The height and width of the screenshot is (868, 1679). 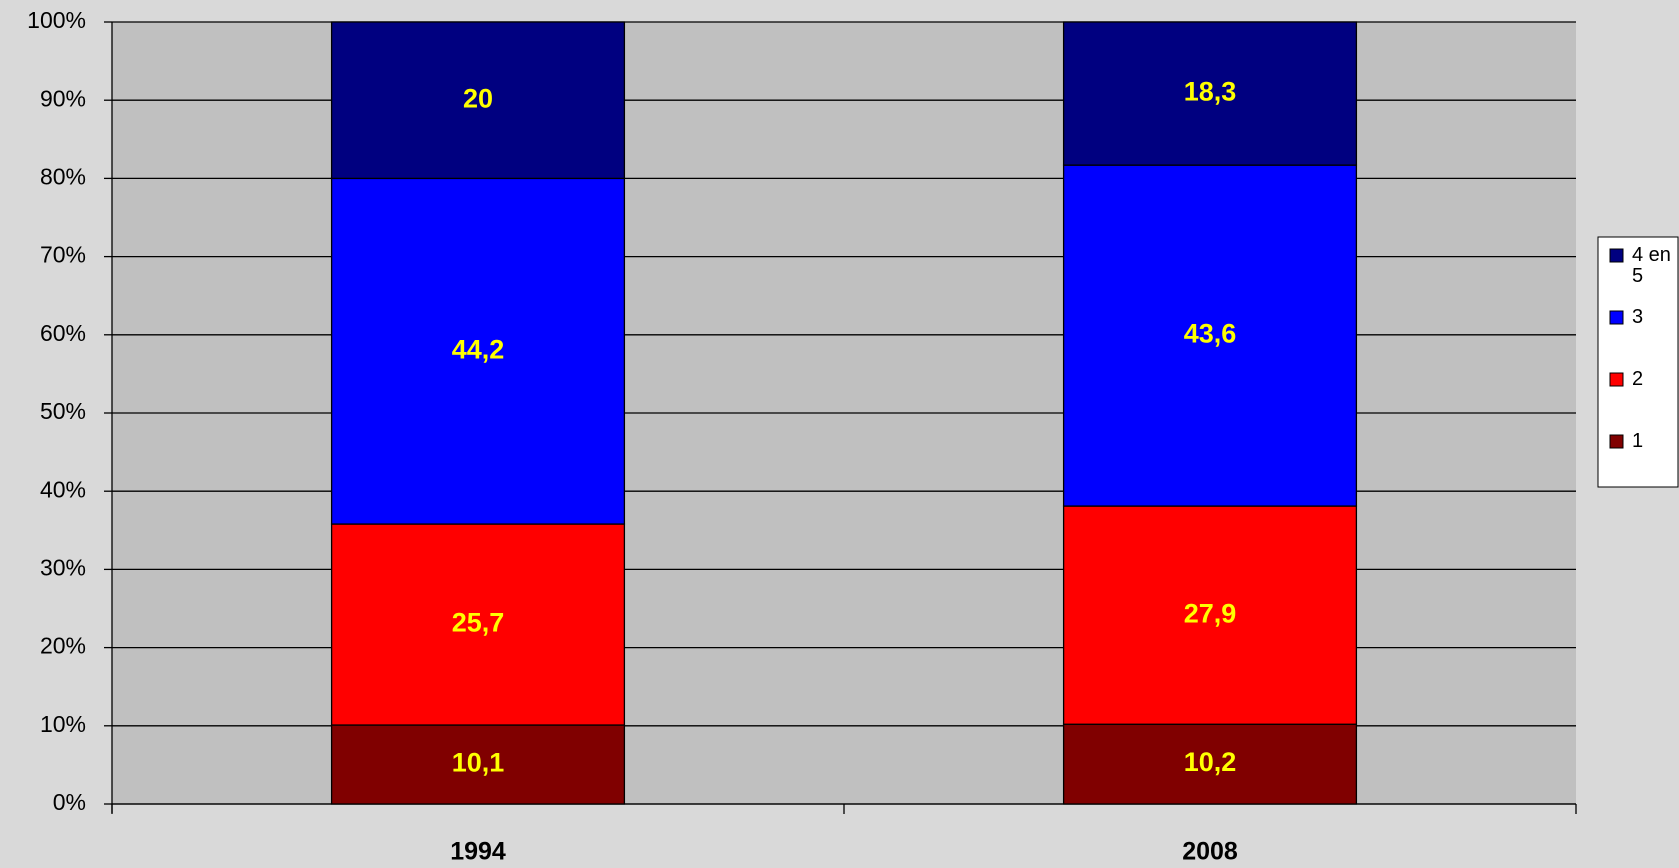 I want to click on y-tick-label: 90%, so click(x=63, y=98).